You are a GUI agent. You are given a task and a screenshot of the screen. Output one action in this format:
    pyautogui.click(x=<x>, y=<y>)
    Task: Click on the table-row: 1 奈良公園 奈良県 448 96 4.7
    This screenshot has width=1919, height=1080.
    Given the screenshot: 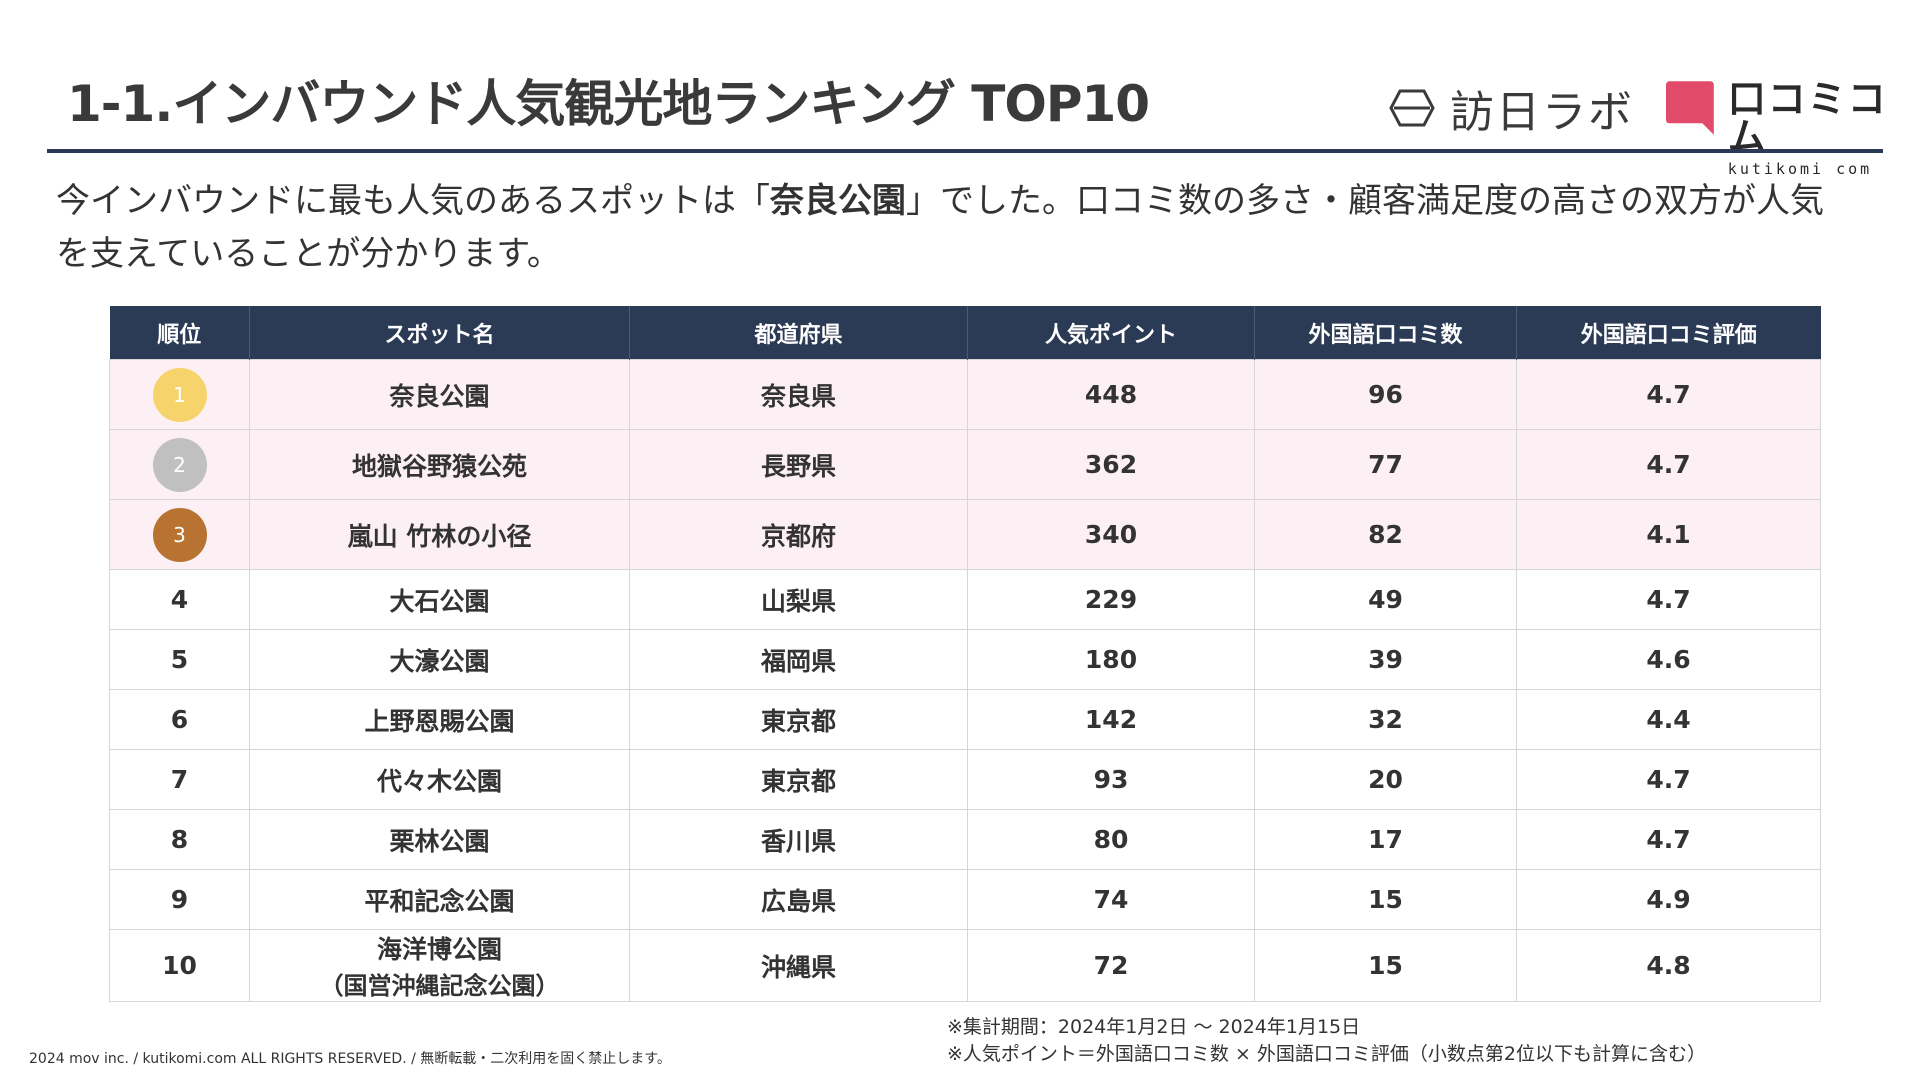 What is the action you would take?
    pyautogui.click(x=965, y=394)
    